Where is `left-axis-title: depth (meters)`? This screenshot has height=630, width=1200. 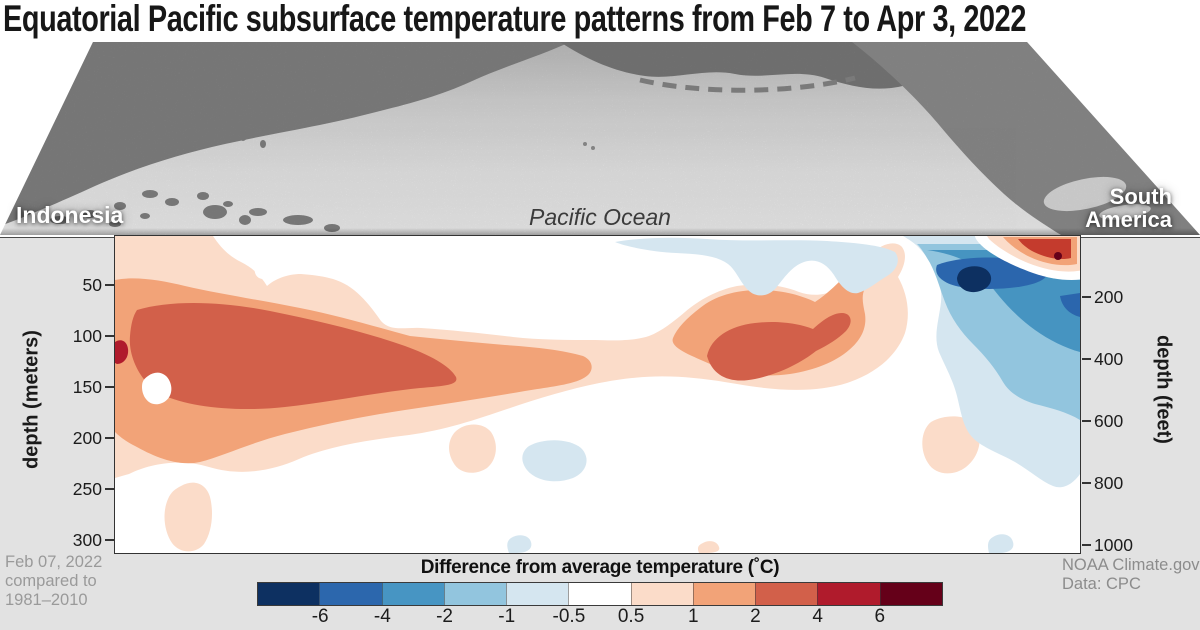
left-axis-title: depth (meters) is located at coordinates (31, 399).